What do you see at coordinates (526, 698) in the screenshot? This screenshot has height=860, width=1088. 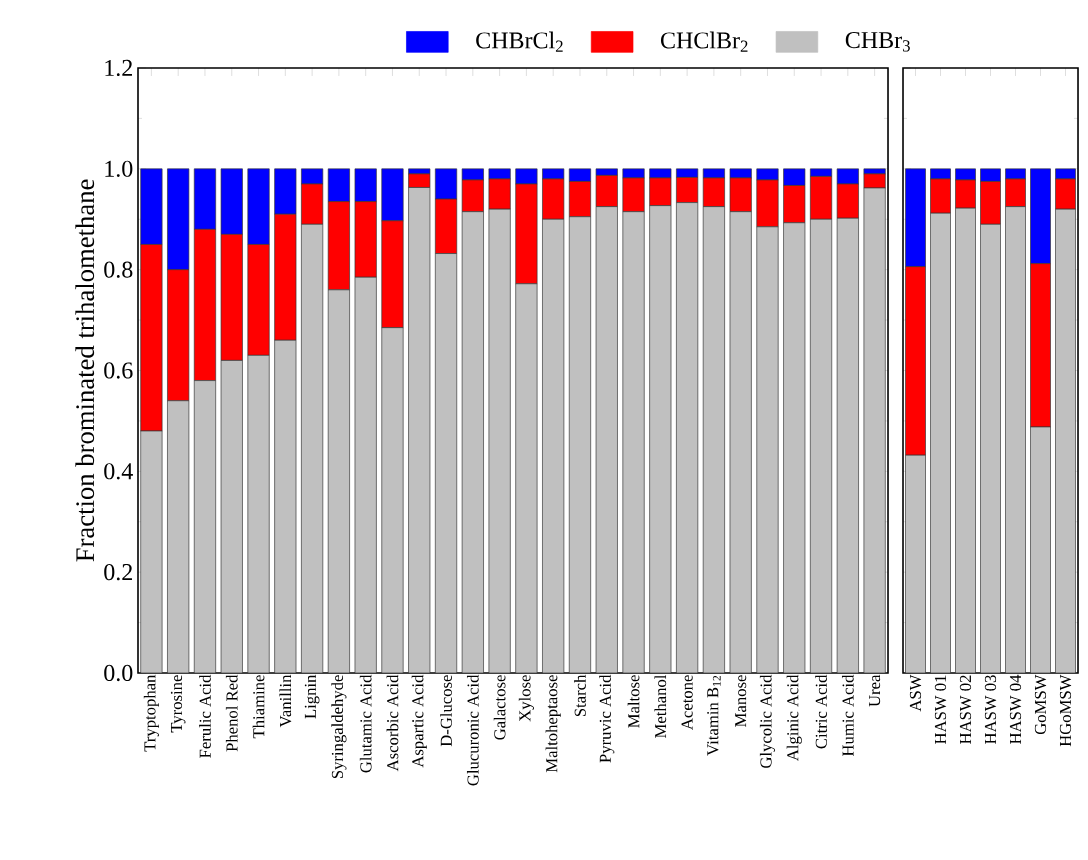 I see `x-tick-label: Xylose` at bounding box center [526, 698].